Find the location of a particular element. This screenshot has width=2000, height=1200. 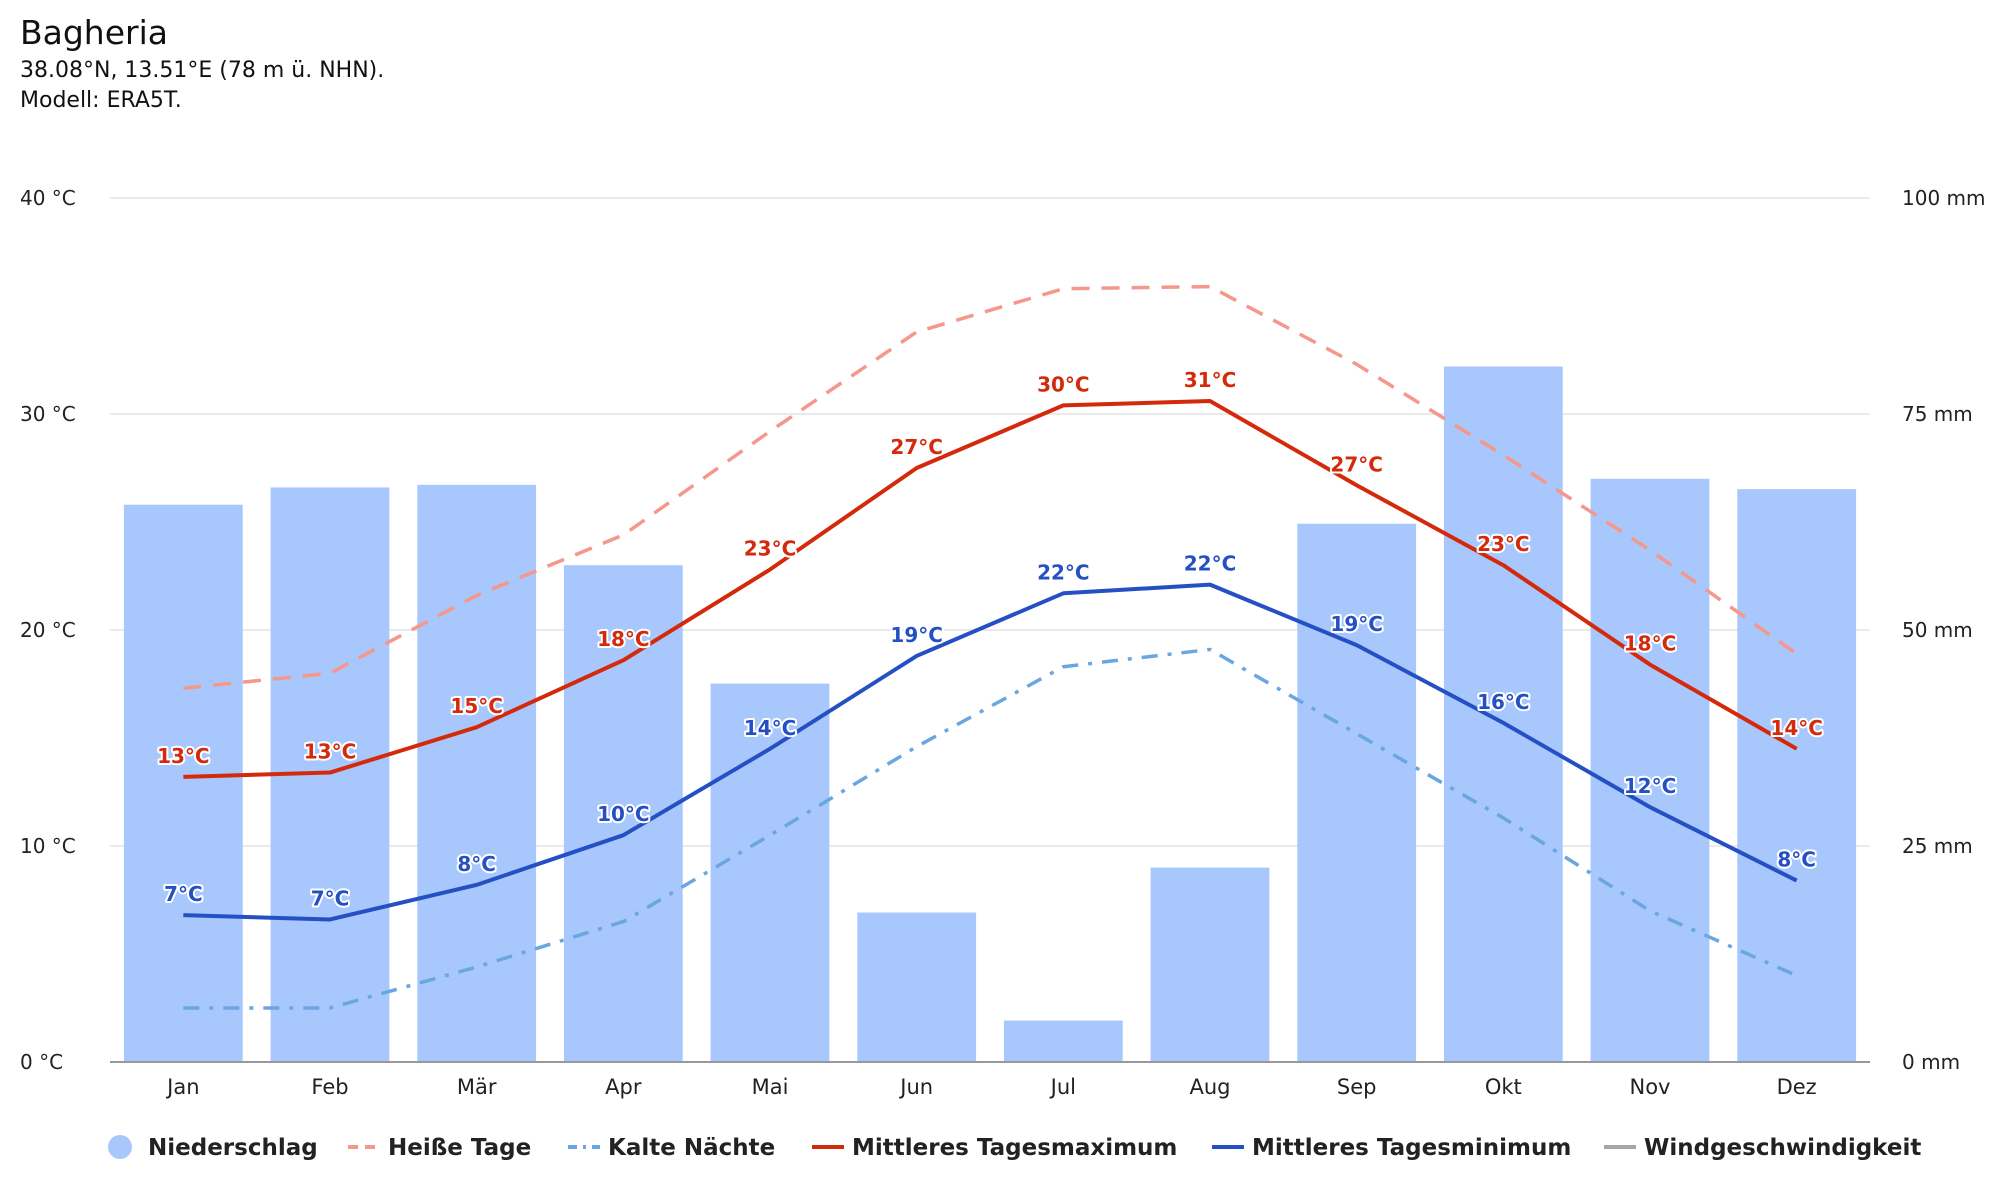

y-left-tick-label: 10 °C is located at coordinates (48, 846).